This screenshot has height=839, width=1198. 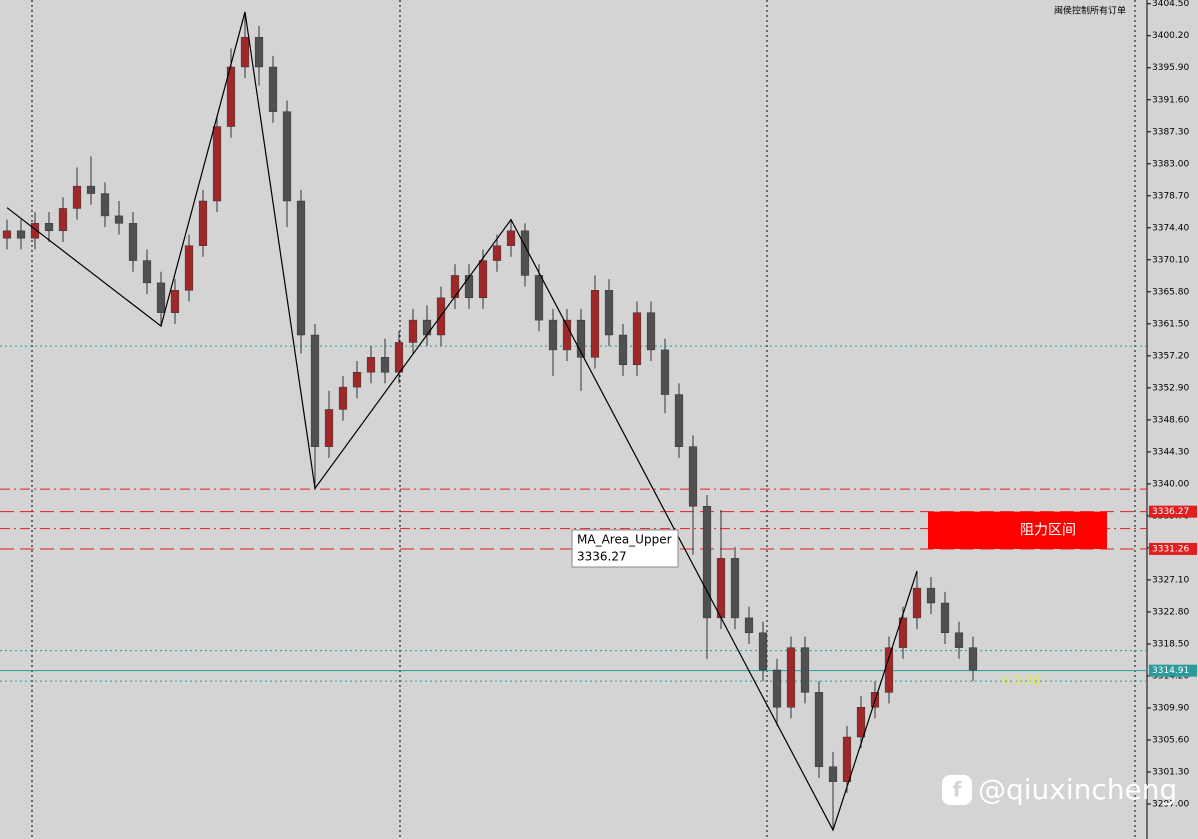 What do you see at coordinates (1017, 530) in the screenshot?
I see `resistance-zone` at bounding box center [1017, 530].